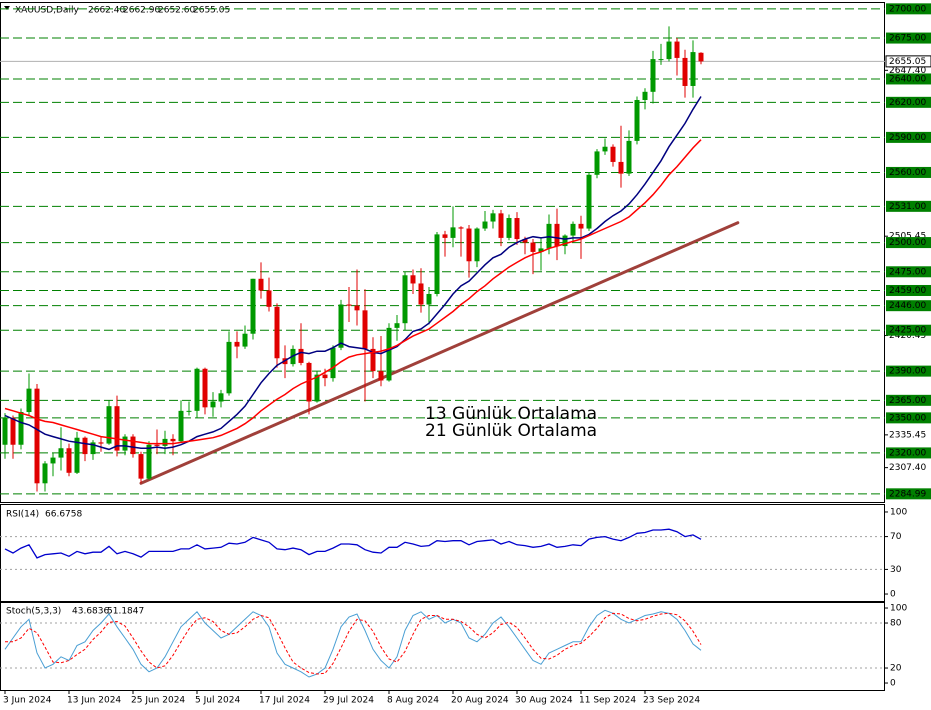 This screenshot has width=931, height=710. Describe the element at coordinates (896, 570) in the screenshot. I see `y-tick-label: 30` at that location.